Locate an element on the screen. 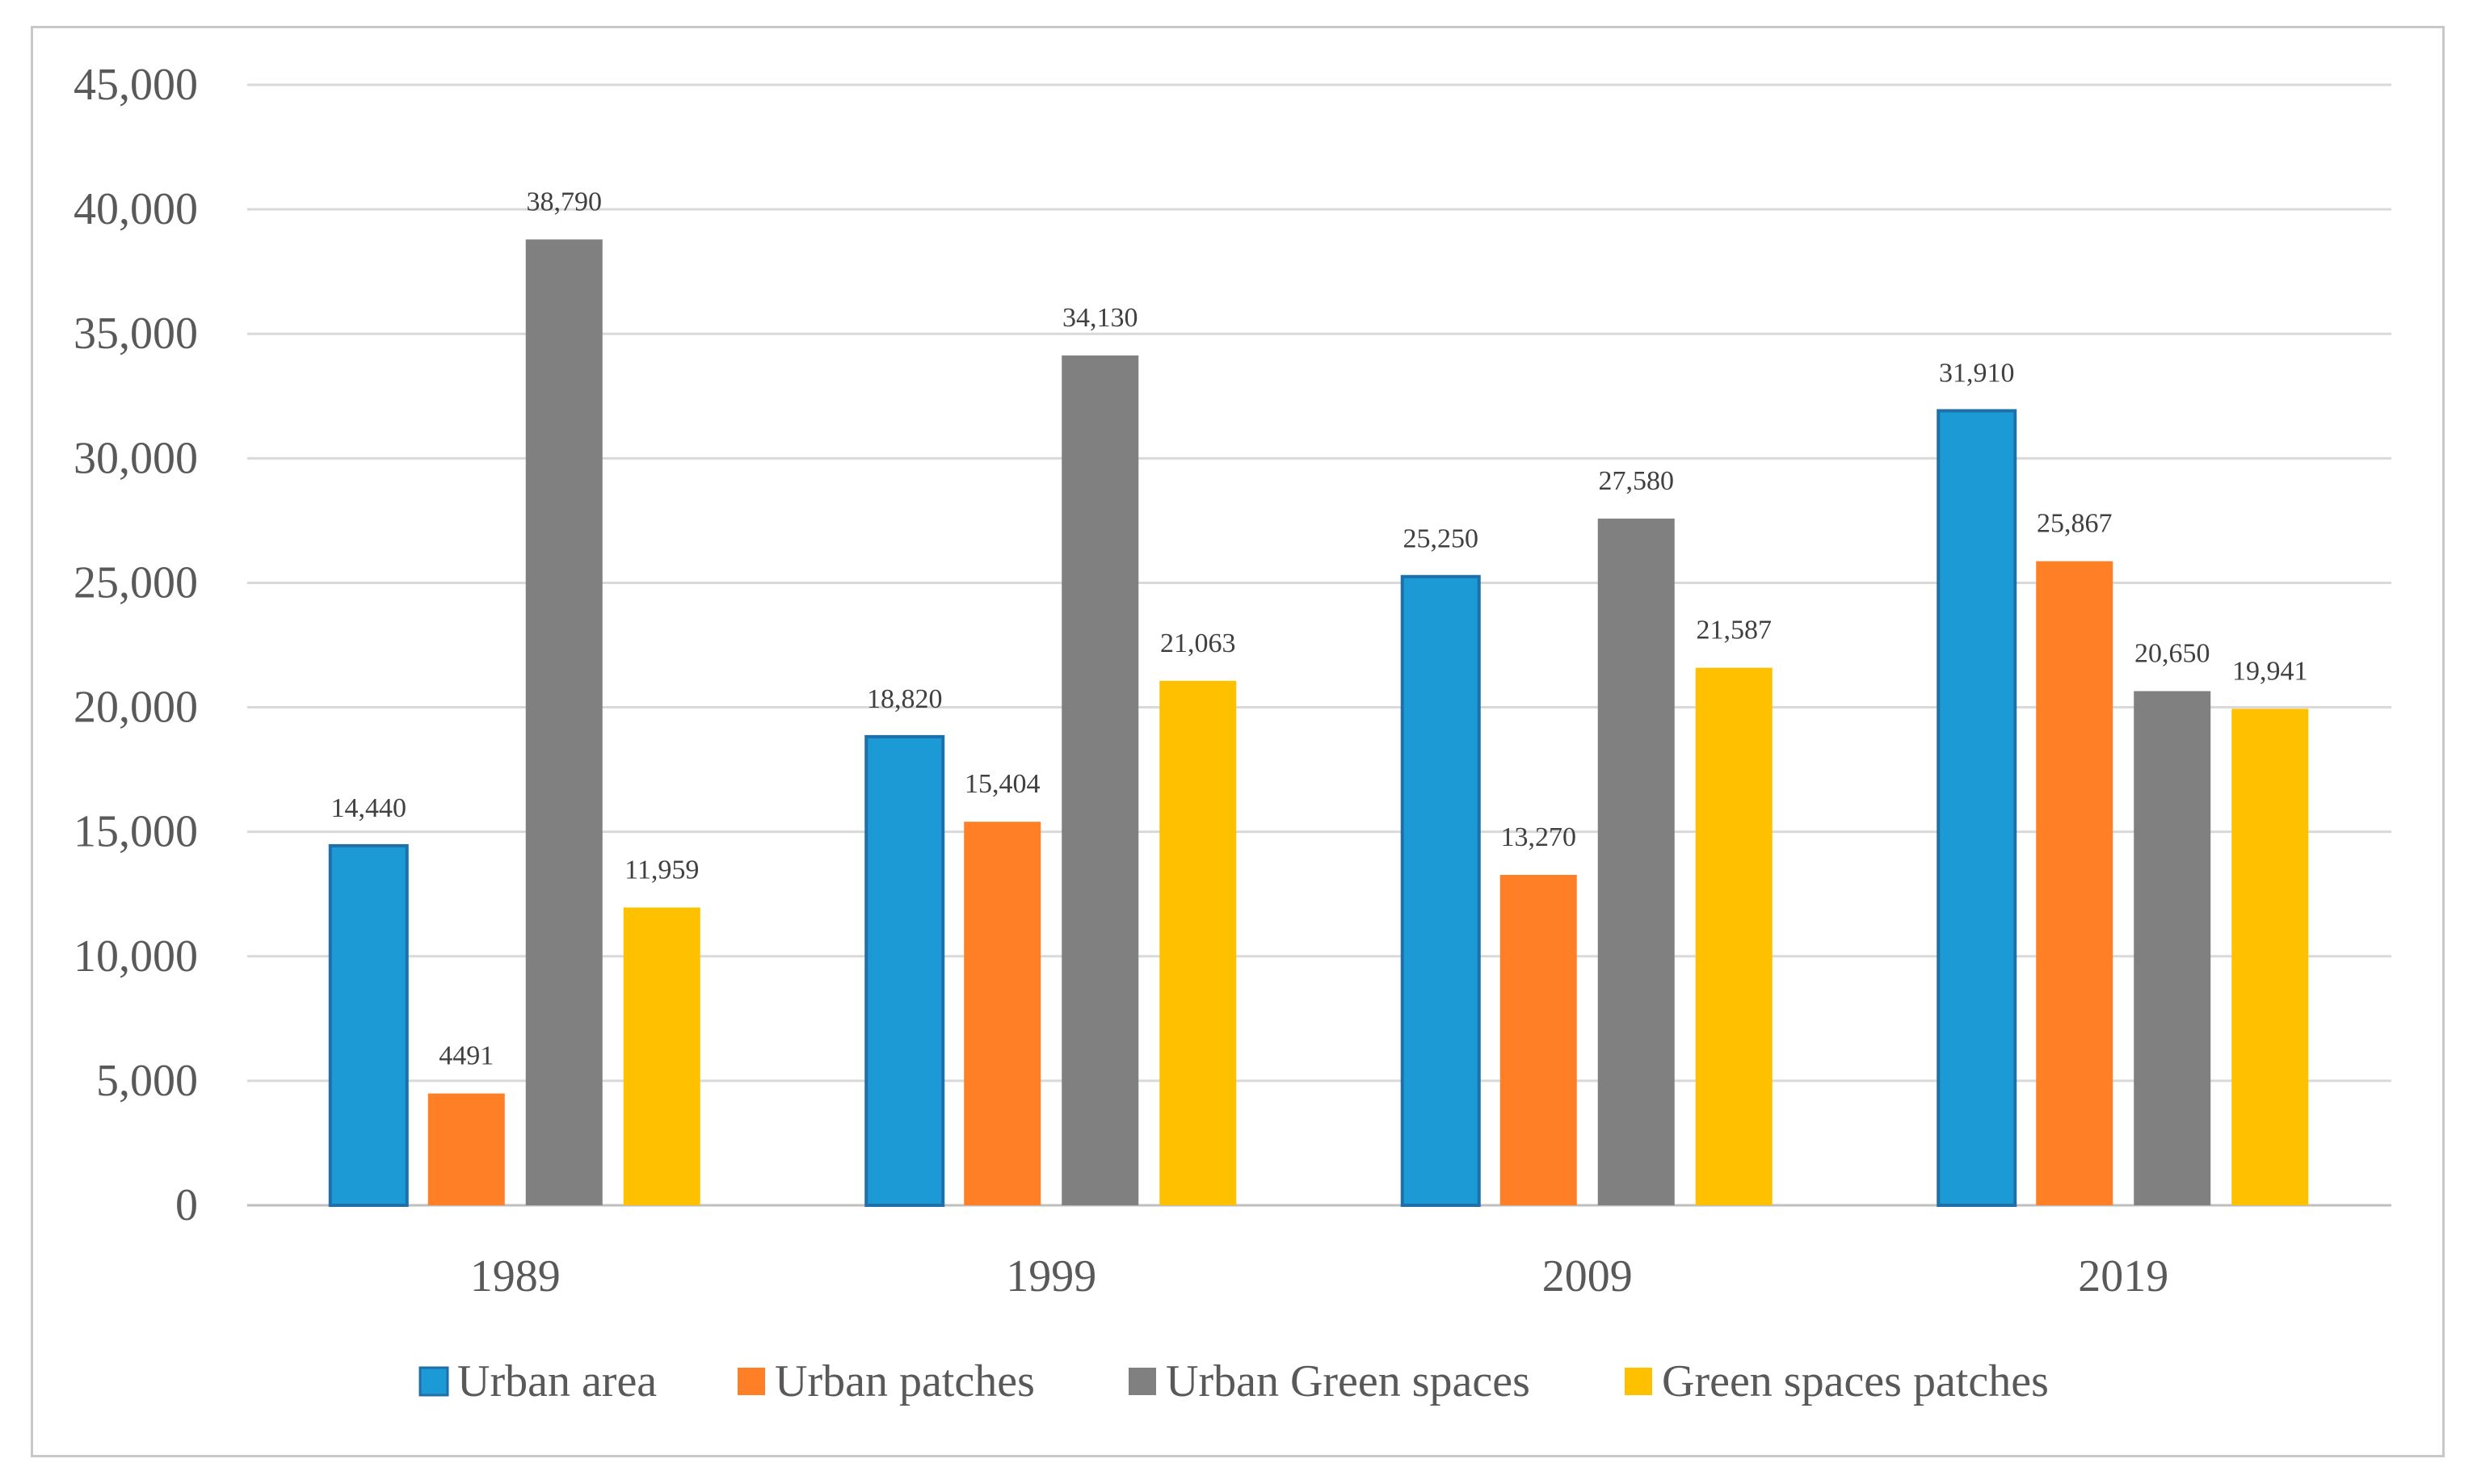 The width and height of the screenshot is (2477, 1484). legend-label-urban-patches: Urban patches is located at coordinates (905, 1381).